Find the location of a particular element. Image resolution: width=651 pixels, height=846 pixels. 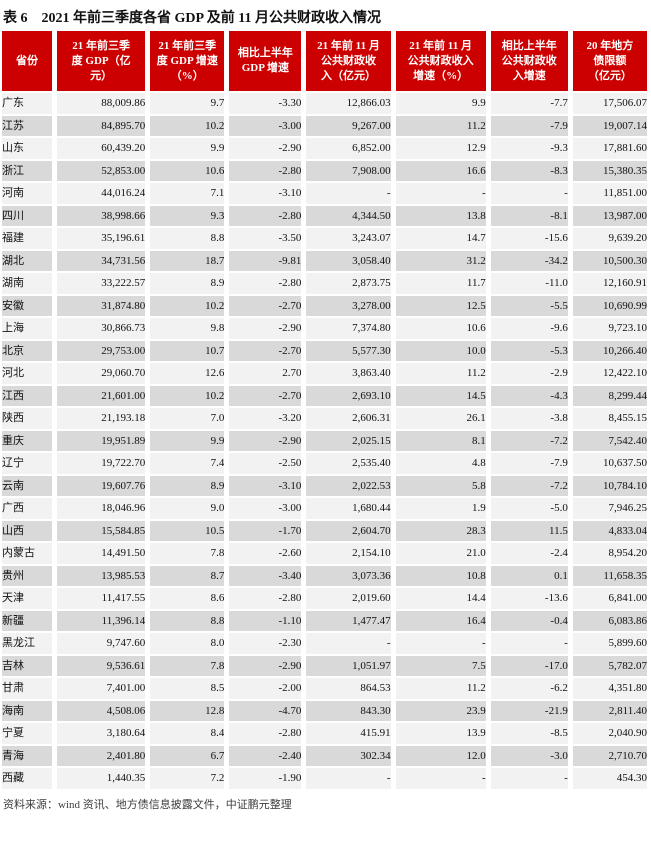

cell-value: 19,951.89 is located at coordinates (101, 440).